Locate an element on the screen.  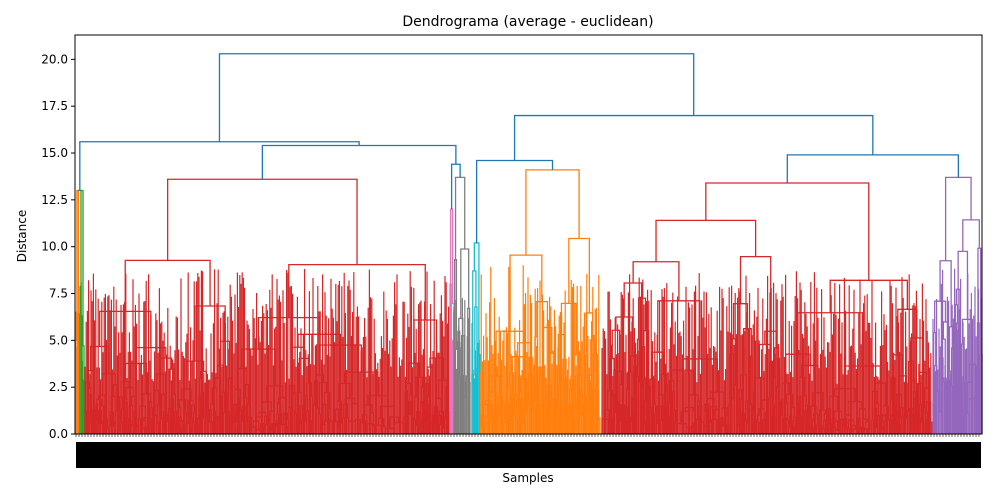
y-tick-label: 20.0 is located at coordinates (54, 59).